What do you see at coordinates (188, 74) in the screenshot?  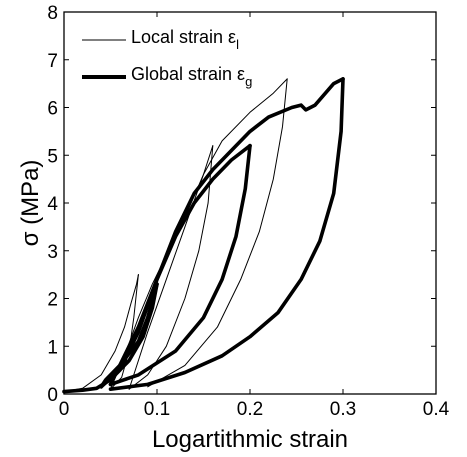 I see `legend-name-global: Global strain ε` at bounding box center [188, 74].